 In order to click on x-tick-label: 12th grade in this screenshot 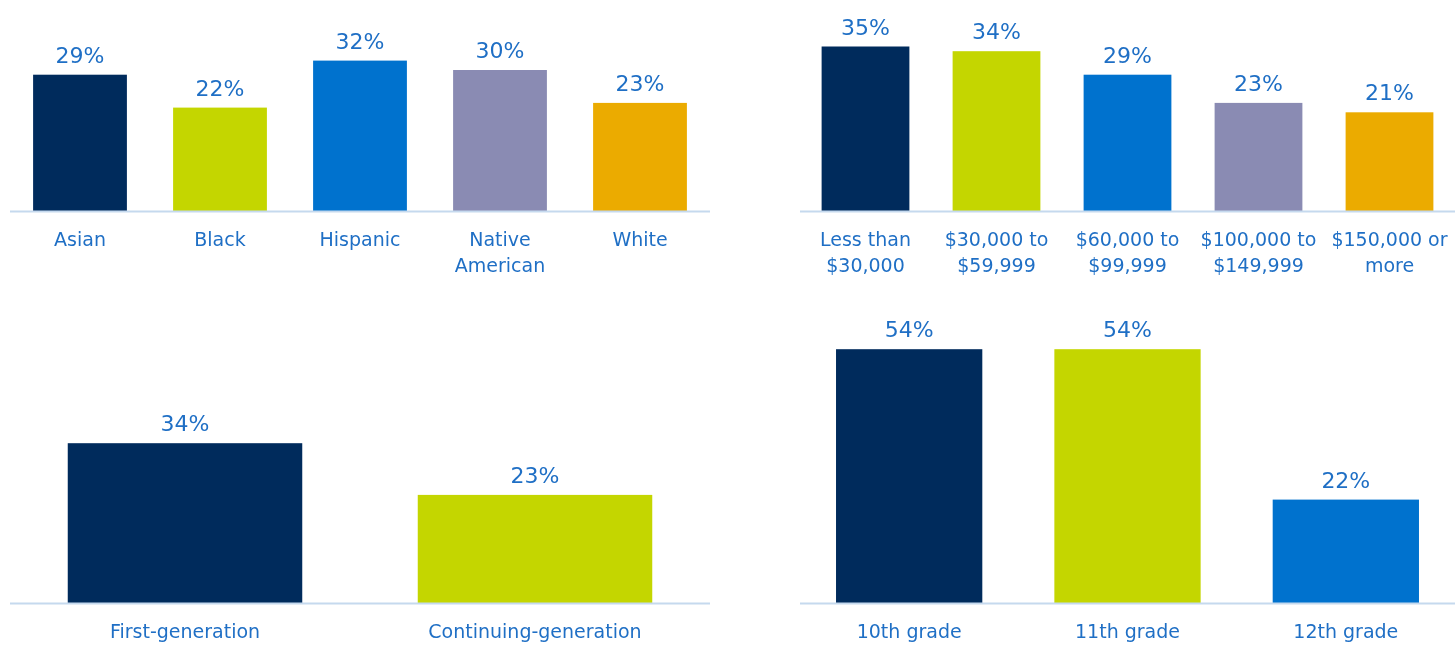, I will do `click(1346, 631)`.